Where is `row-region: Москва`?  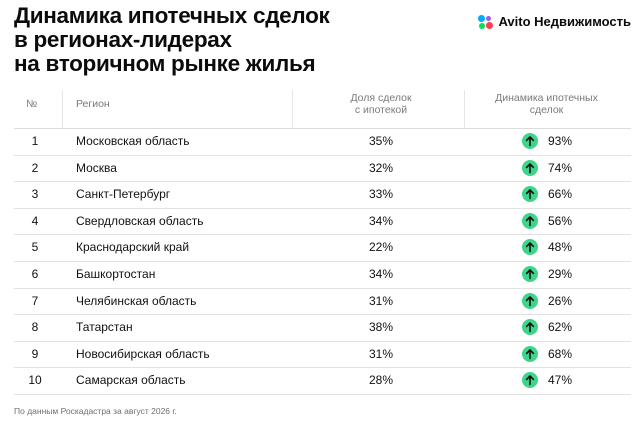 row-region: Москва is located at coordinates (96, 167).